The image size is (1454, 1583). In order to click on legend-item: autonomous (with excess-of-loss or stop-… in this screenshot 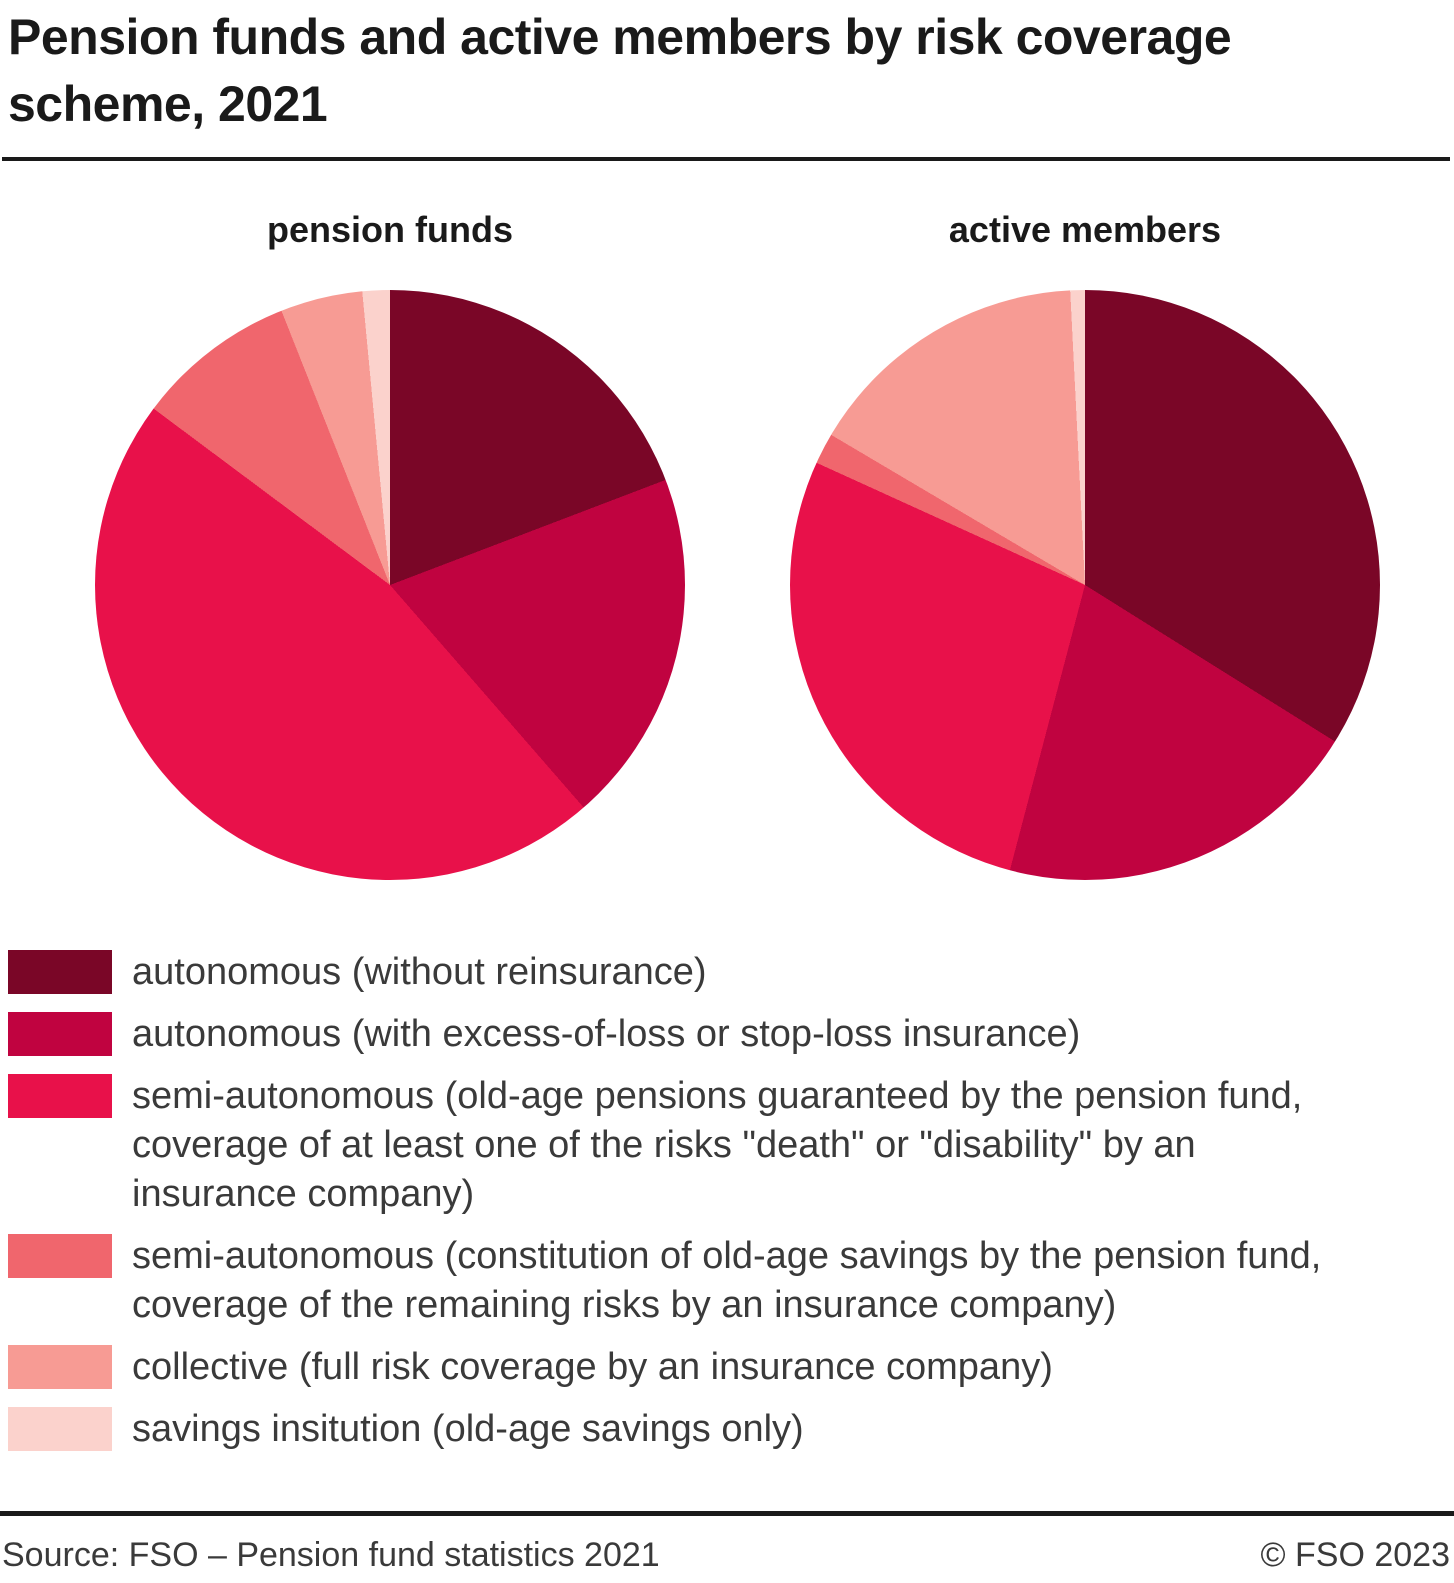, I will do `click(726, 1034)`.